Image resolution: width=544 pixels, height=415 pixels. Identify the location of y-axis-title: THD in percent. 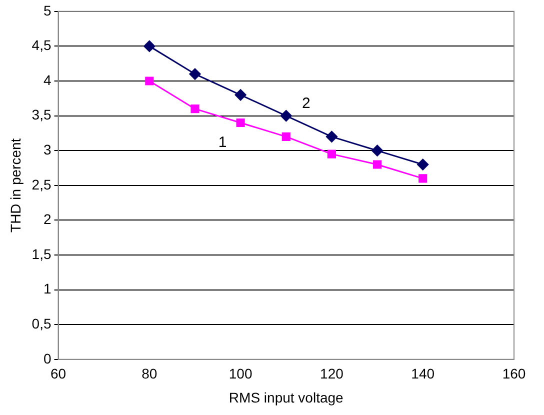
(15, 185).